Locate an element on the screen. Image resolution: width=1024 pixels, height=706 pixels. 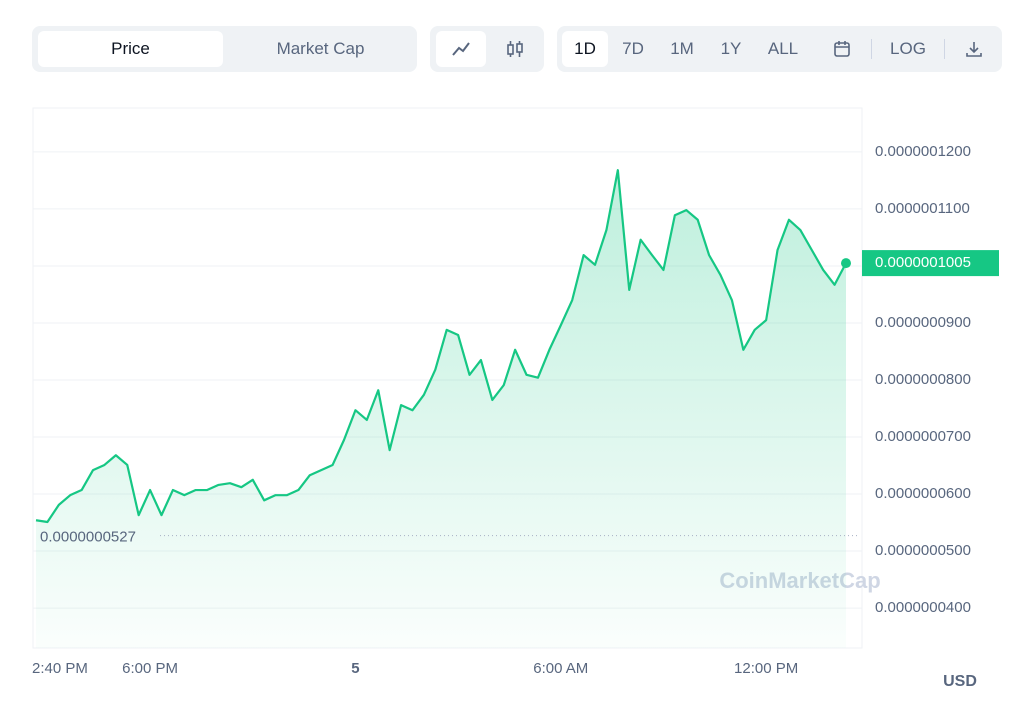
candle-style is located at coordinates (515, 49).